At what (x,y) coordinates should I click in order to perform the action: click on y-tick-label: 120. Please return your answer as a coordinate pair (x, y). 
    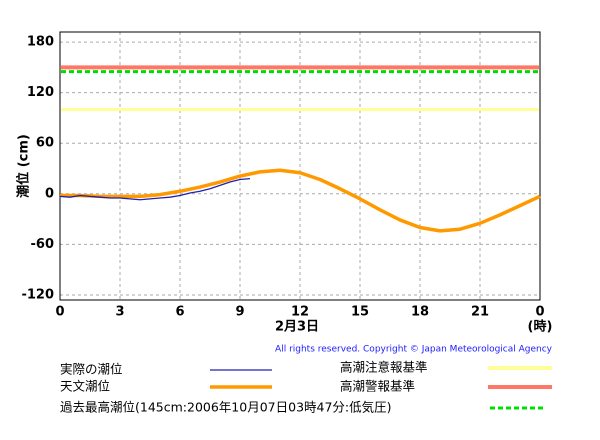
    Looking at the image, I should click on (40, 92).